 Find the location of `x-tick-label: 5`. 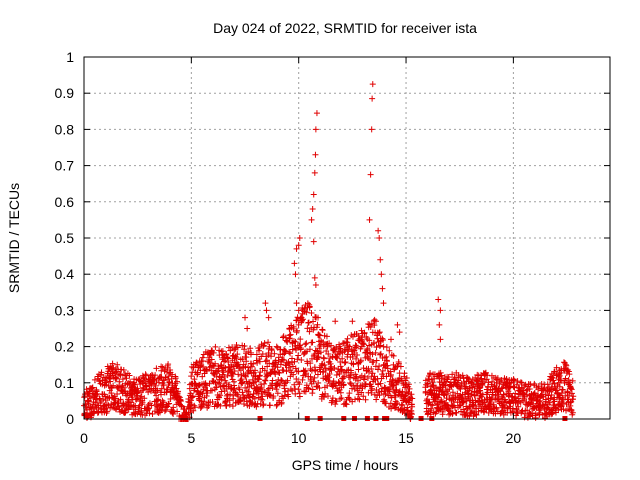

x-tick-label: 5 is located at coordinates (191, 438).